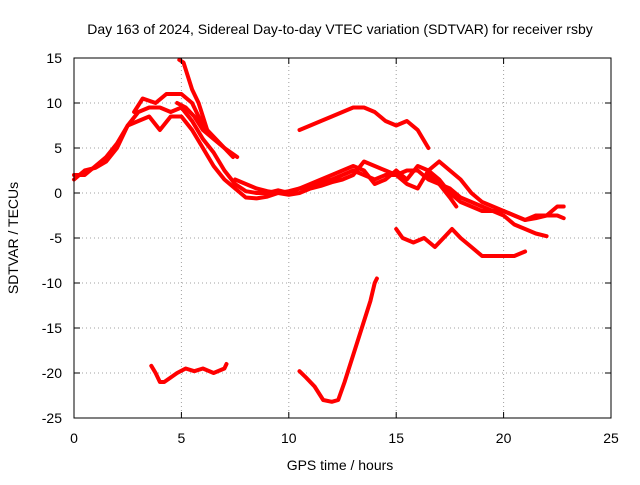 The image size is (640, 485). What do you see at coordinates (52, 418) in the screenshot?
I see `y-tick-label: -25` at bounding box center [52, 418].